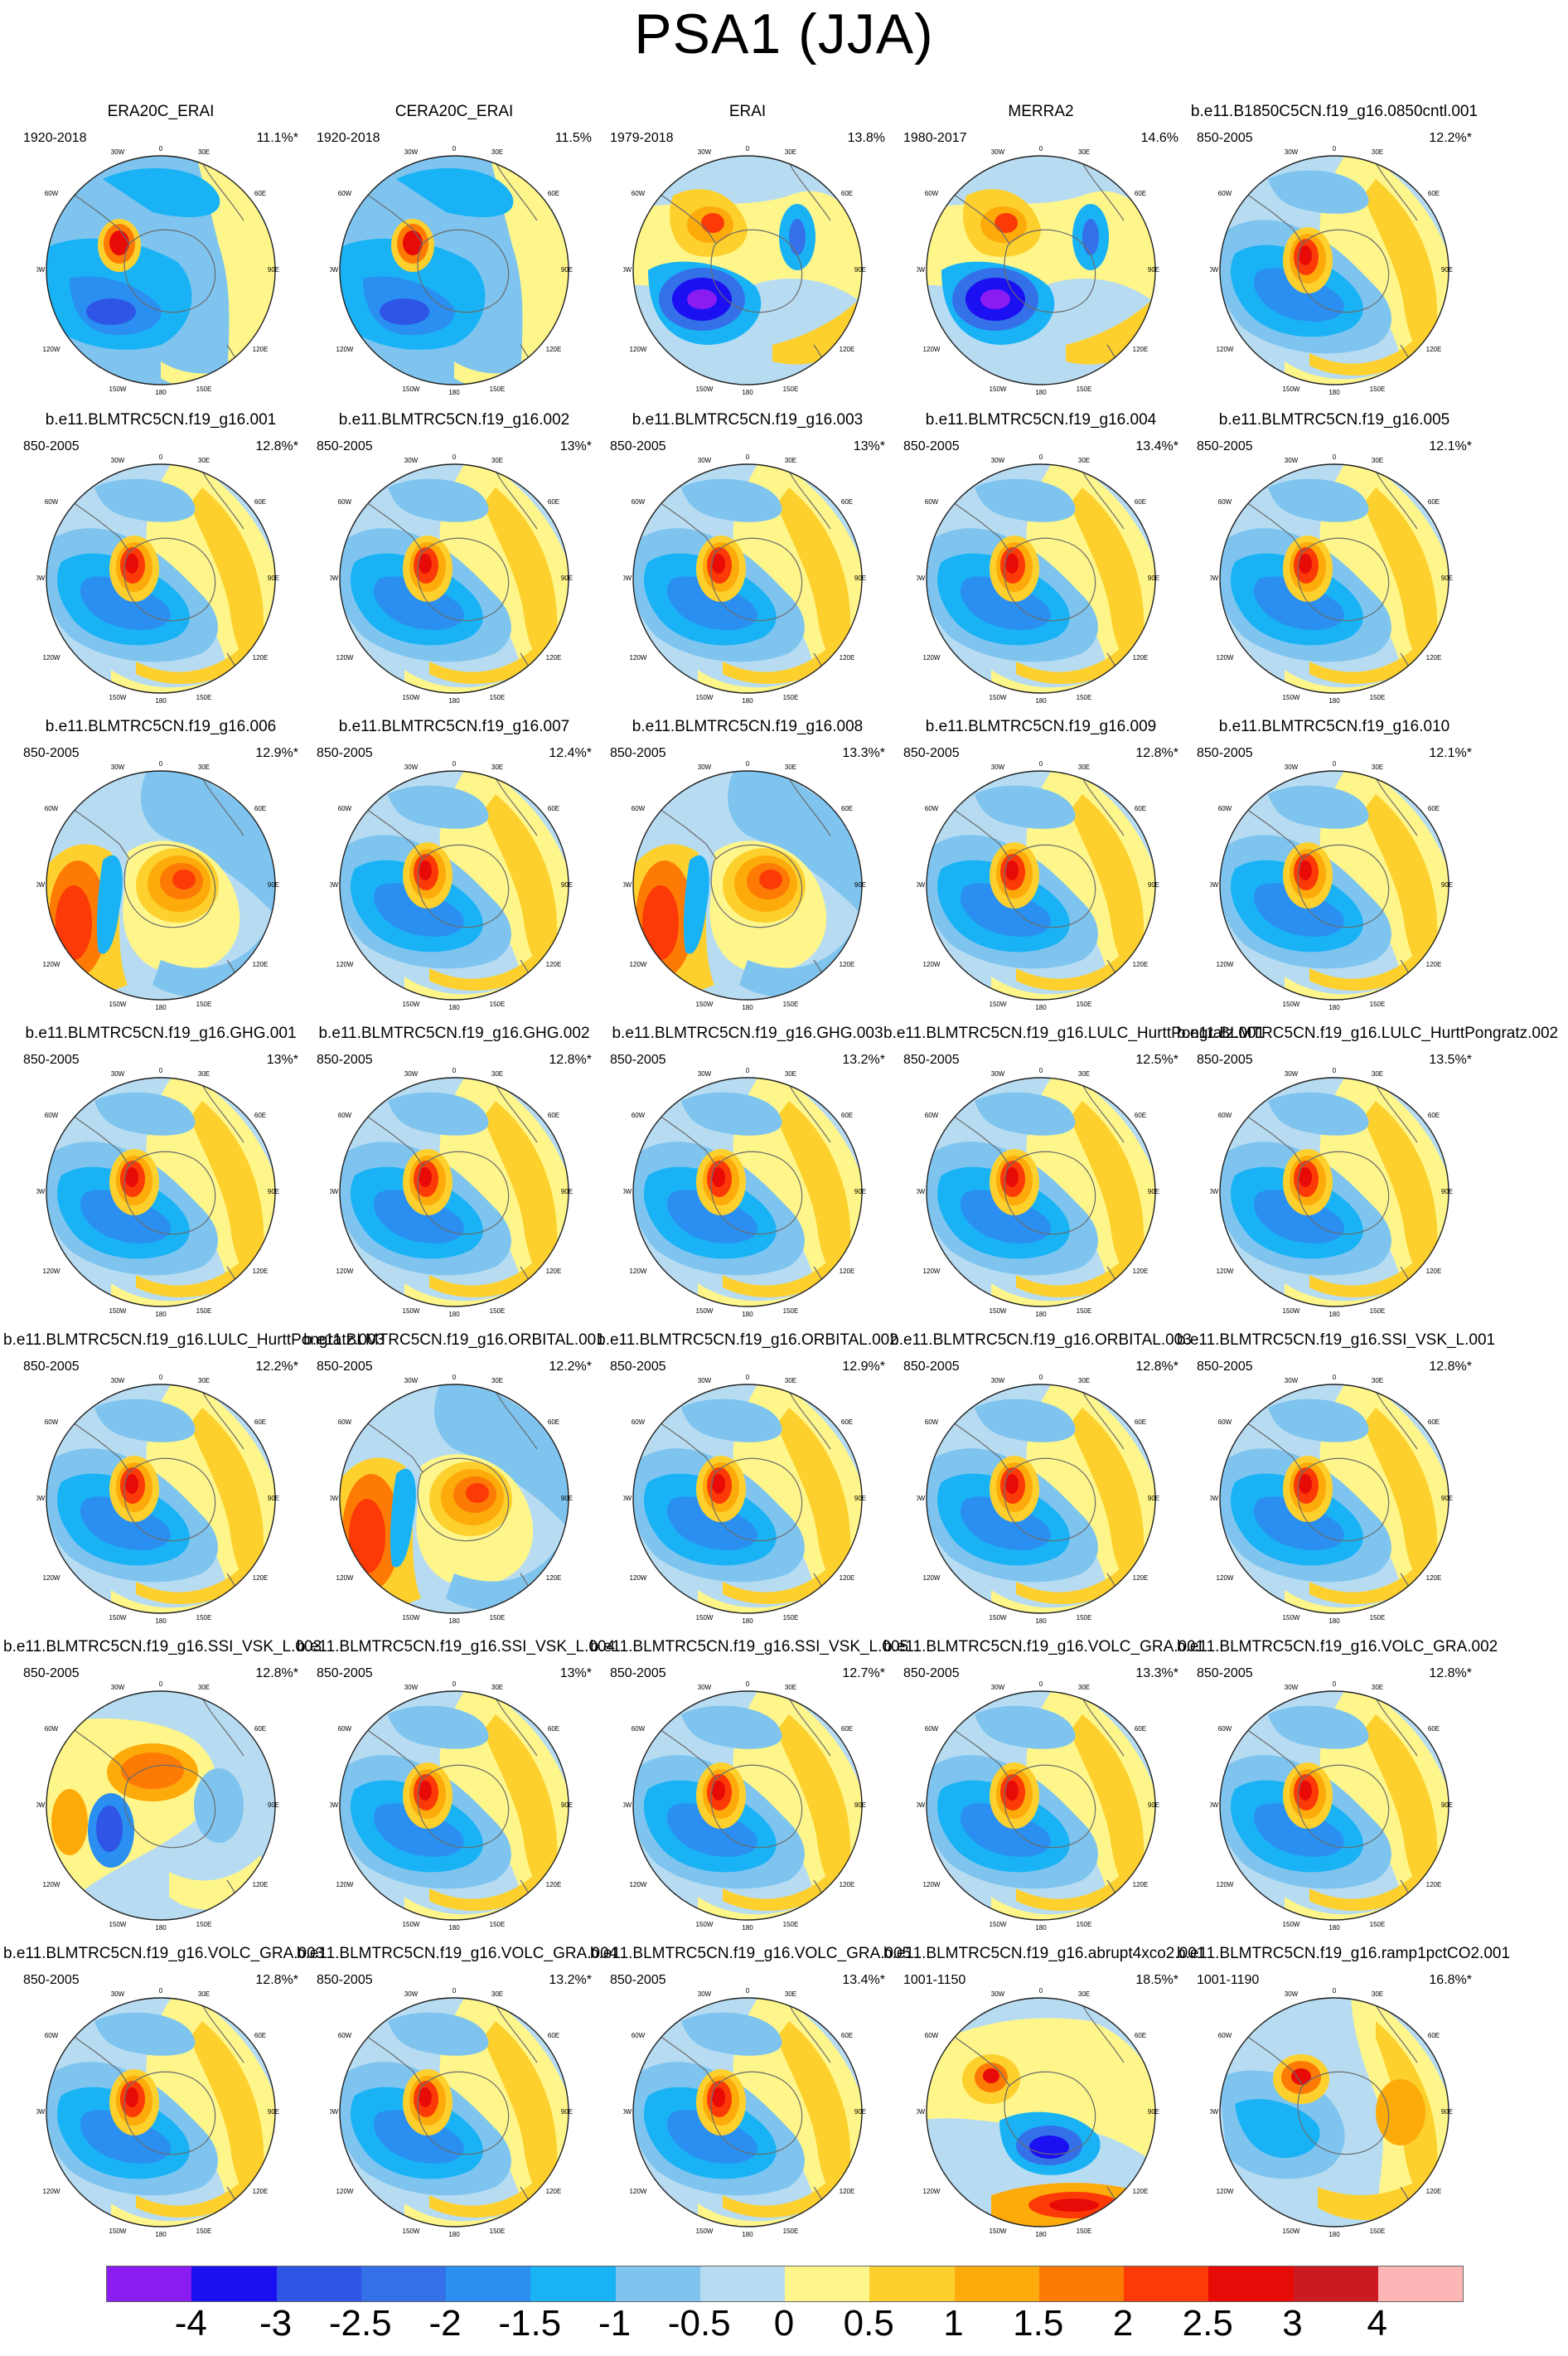  What do you see at coordinates (1041, 1340) in the screenshot?
I see `panel-title: b.e11.BLMTRC5CN.f19_g16.ORBITAL.003` at bounding box center [1041, 1340].